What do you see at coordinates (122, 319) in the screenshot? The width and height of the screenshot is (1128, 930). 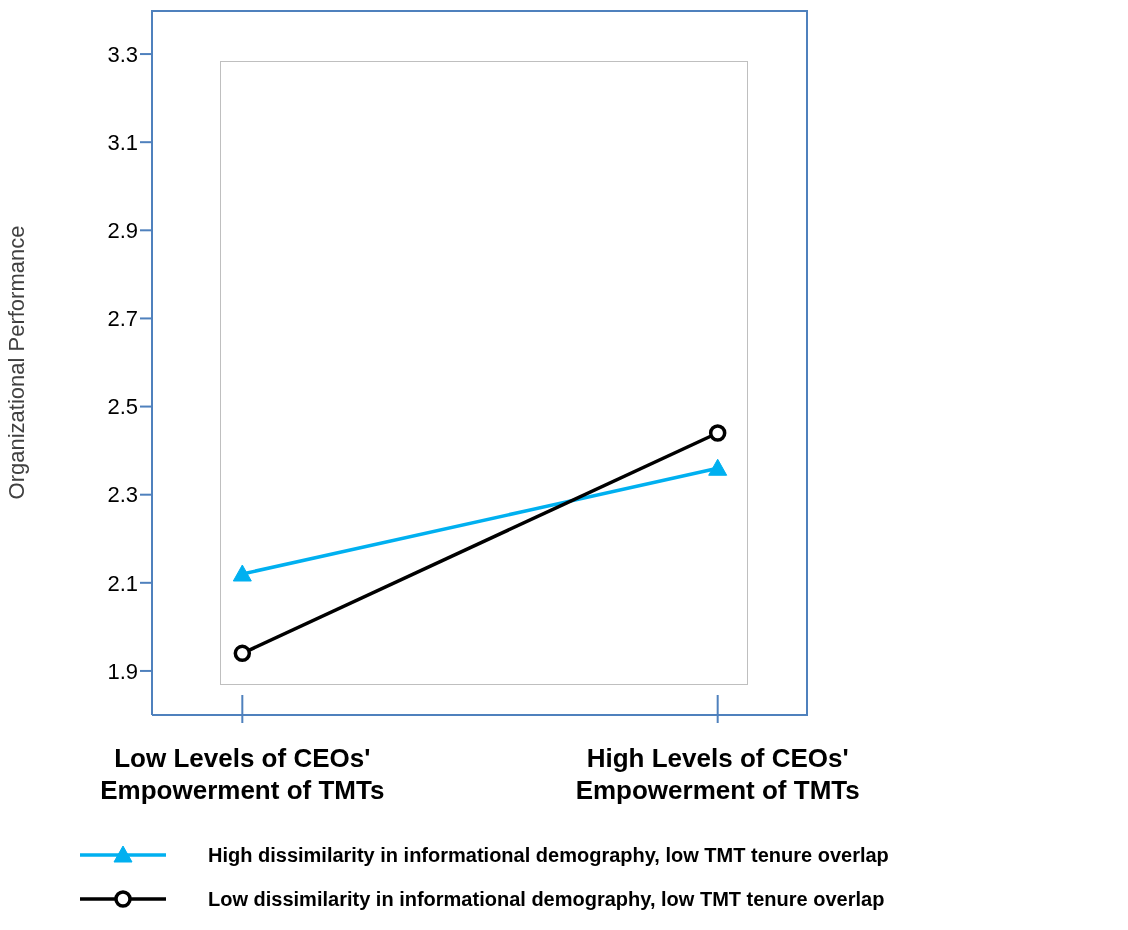 I see `y-tick-label: 2.7` at bounding box center [122, 319].